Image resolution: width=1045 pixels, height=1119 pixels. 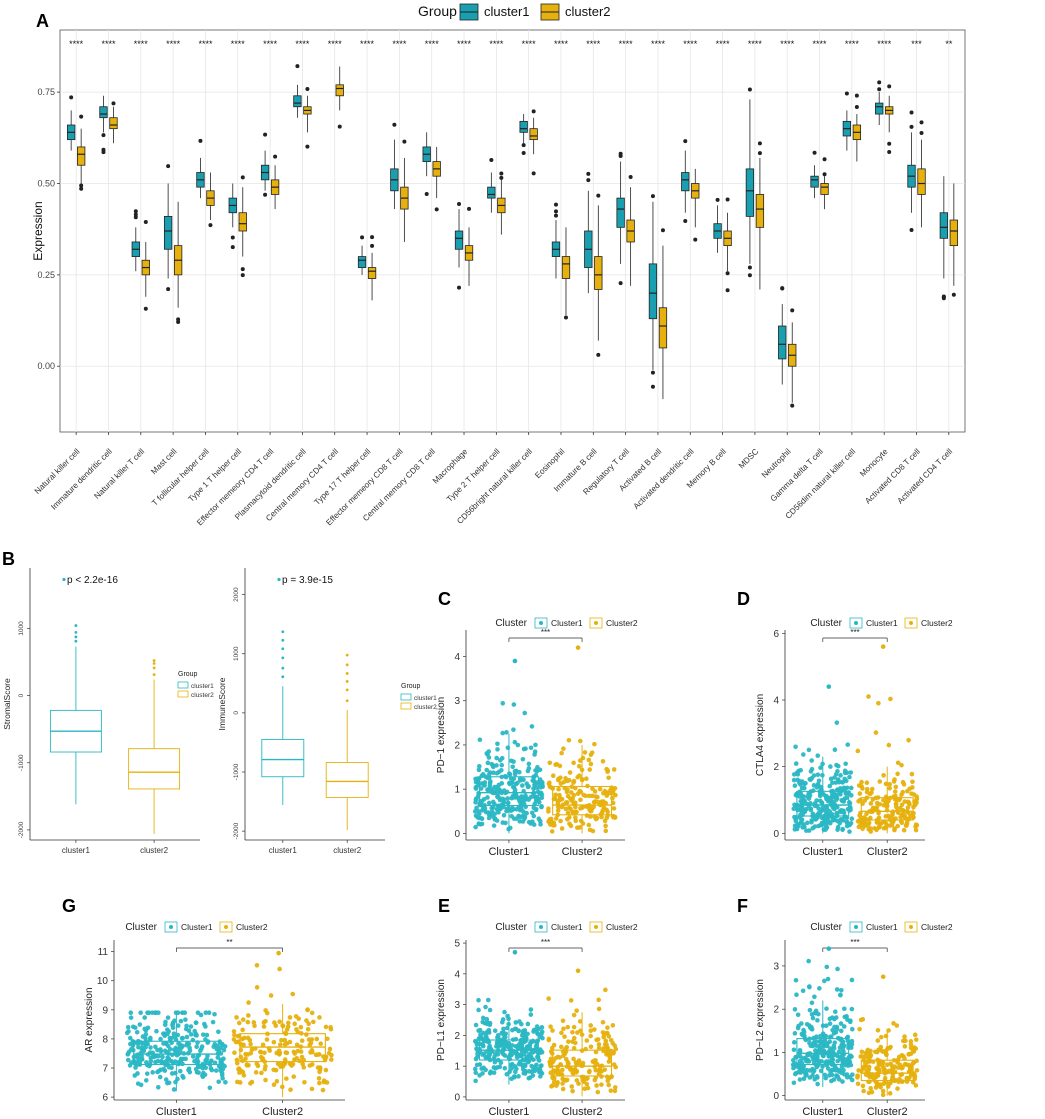 What do you see at coordinates (507, 11) in the screenshot?
I see `panel-a-legend-label: cluster1` at bounding box center [507, 11].